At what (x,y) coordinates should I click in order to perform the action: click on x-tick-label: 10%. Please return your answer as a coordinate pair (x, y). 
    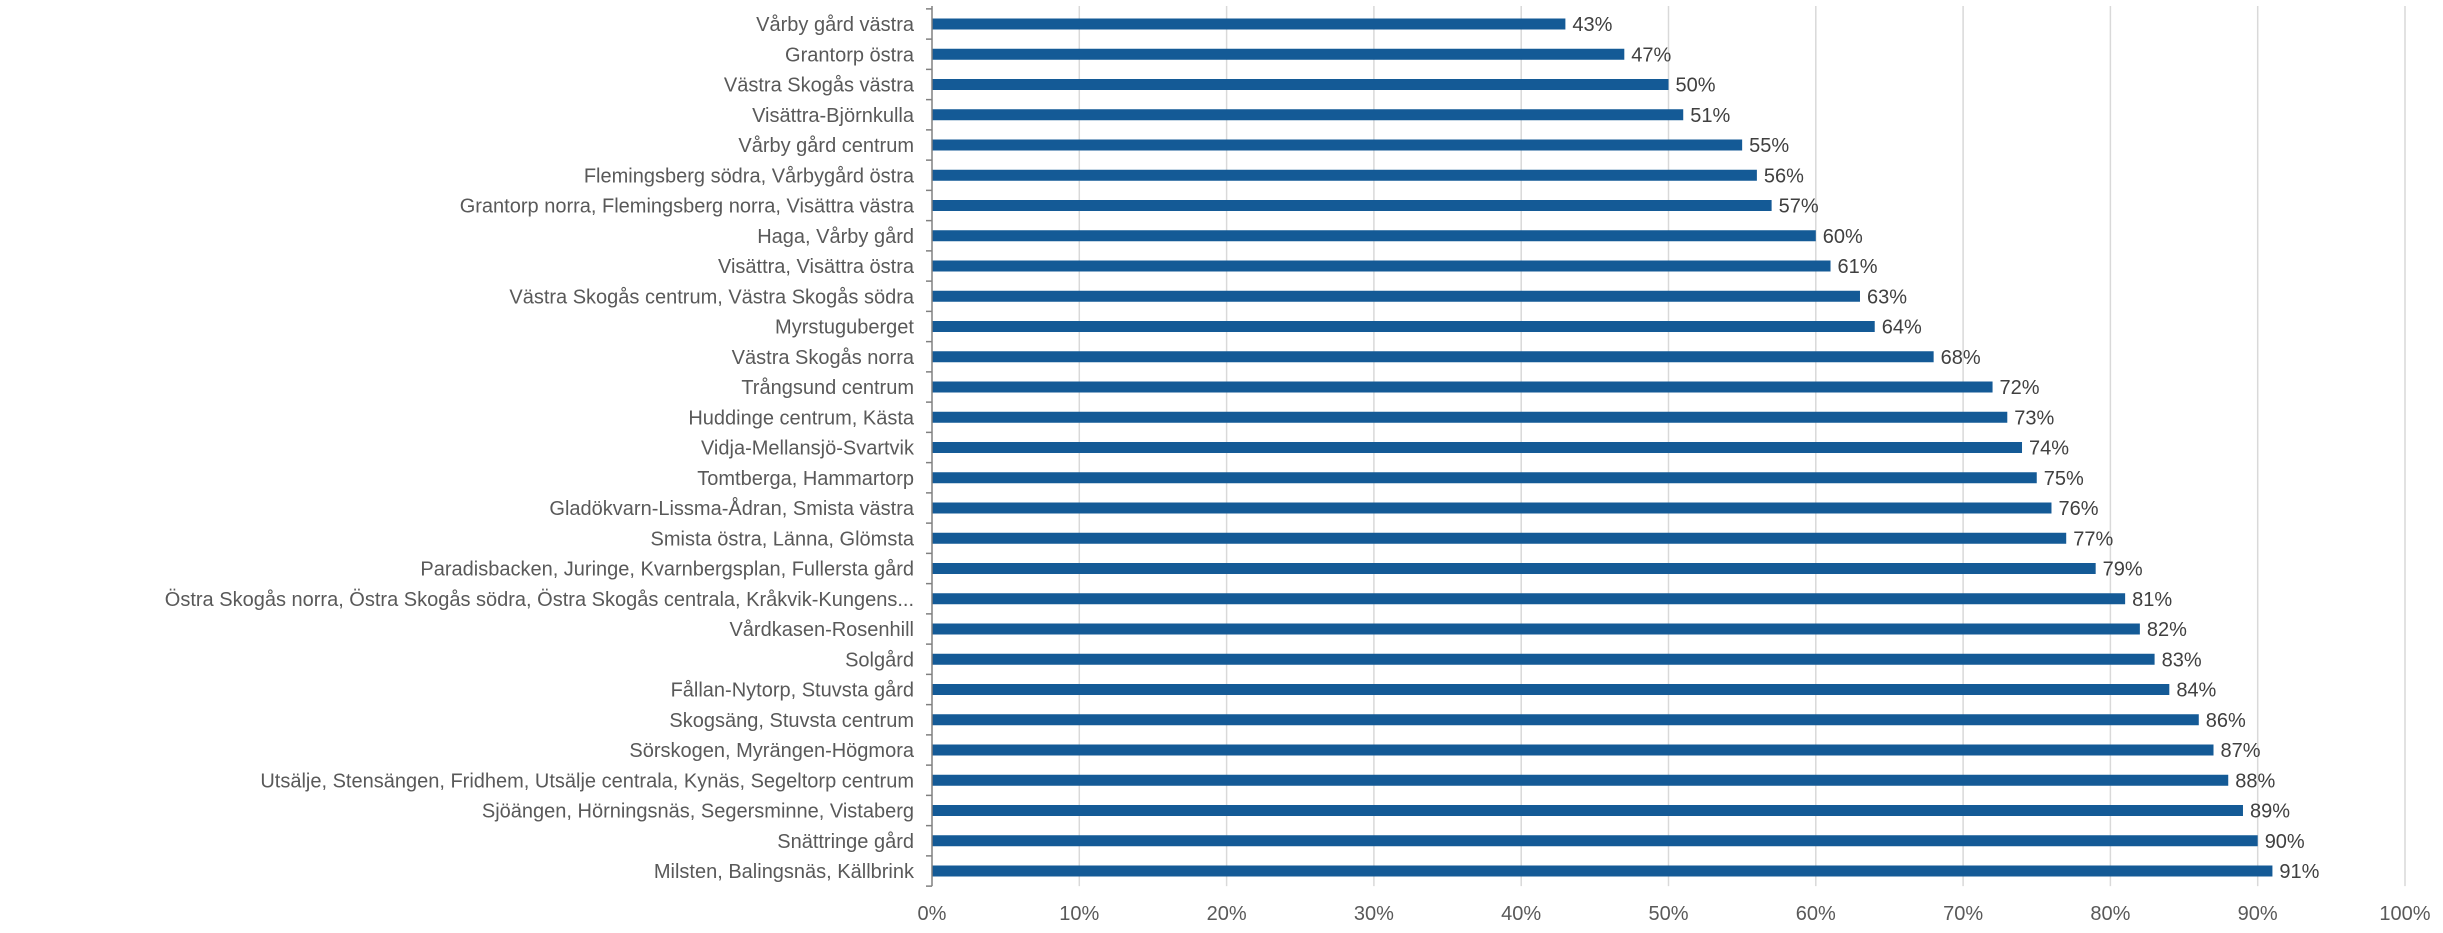
    Looking at the image, I should click on (1079, 914).